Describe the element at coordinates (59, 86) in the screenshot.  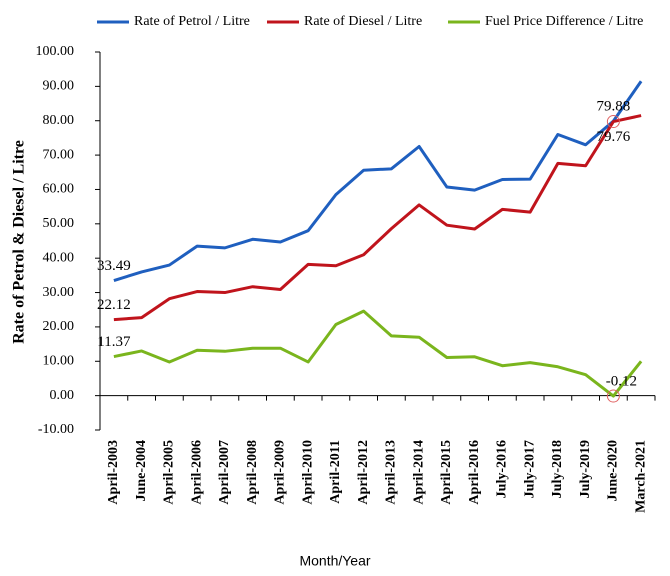
I see `y-tick-label: 90.00` at that location.